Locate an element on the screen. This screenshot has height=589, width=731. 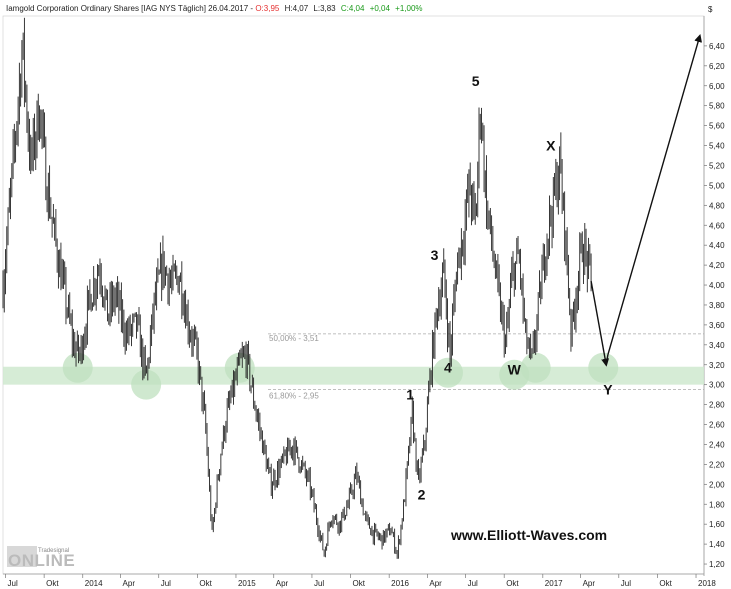
high-value: H:4,07 is located at coordinates (297, 8).